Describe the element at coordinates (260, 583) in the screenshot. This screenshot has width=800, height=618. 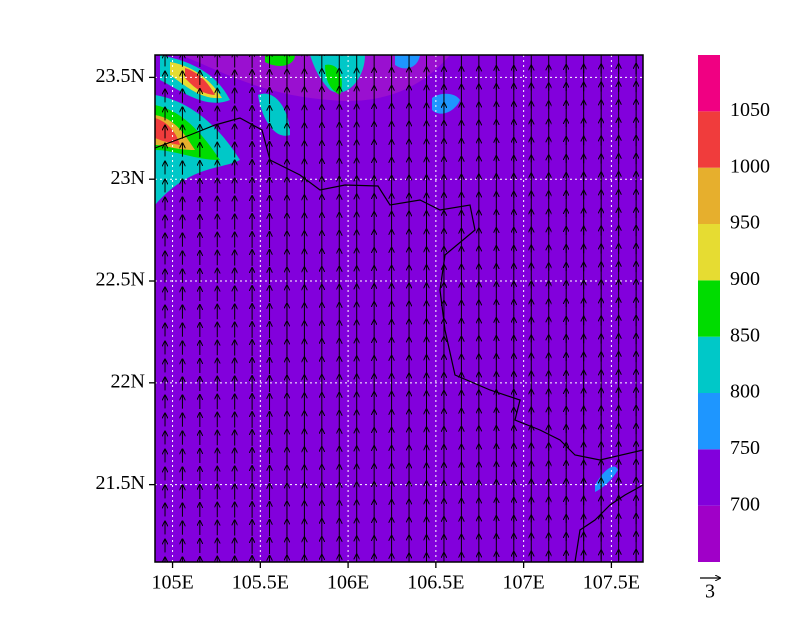
I see `x-tick-label: 105.5E` at that location.